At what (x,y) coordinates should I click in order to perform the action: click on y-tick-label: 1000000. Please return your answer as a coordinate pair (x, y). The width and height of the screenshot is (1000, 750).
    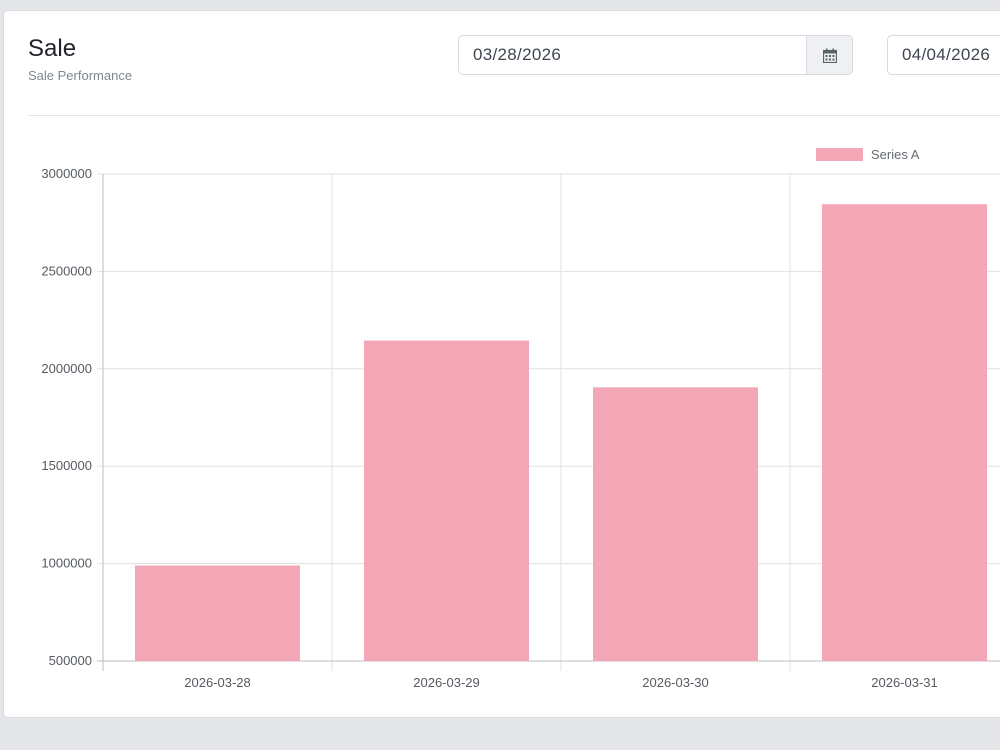
    Looking at the image, I should click on (66, 563).